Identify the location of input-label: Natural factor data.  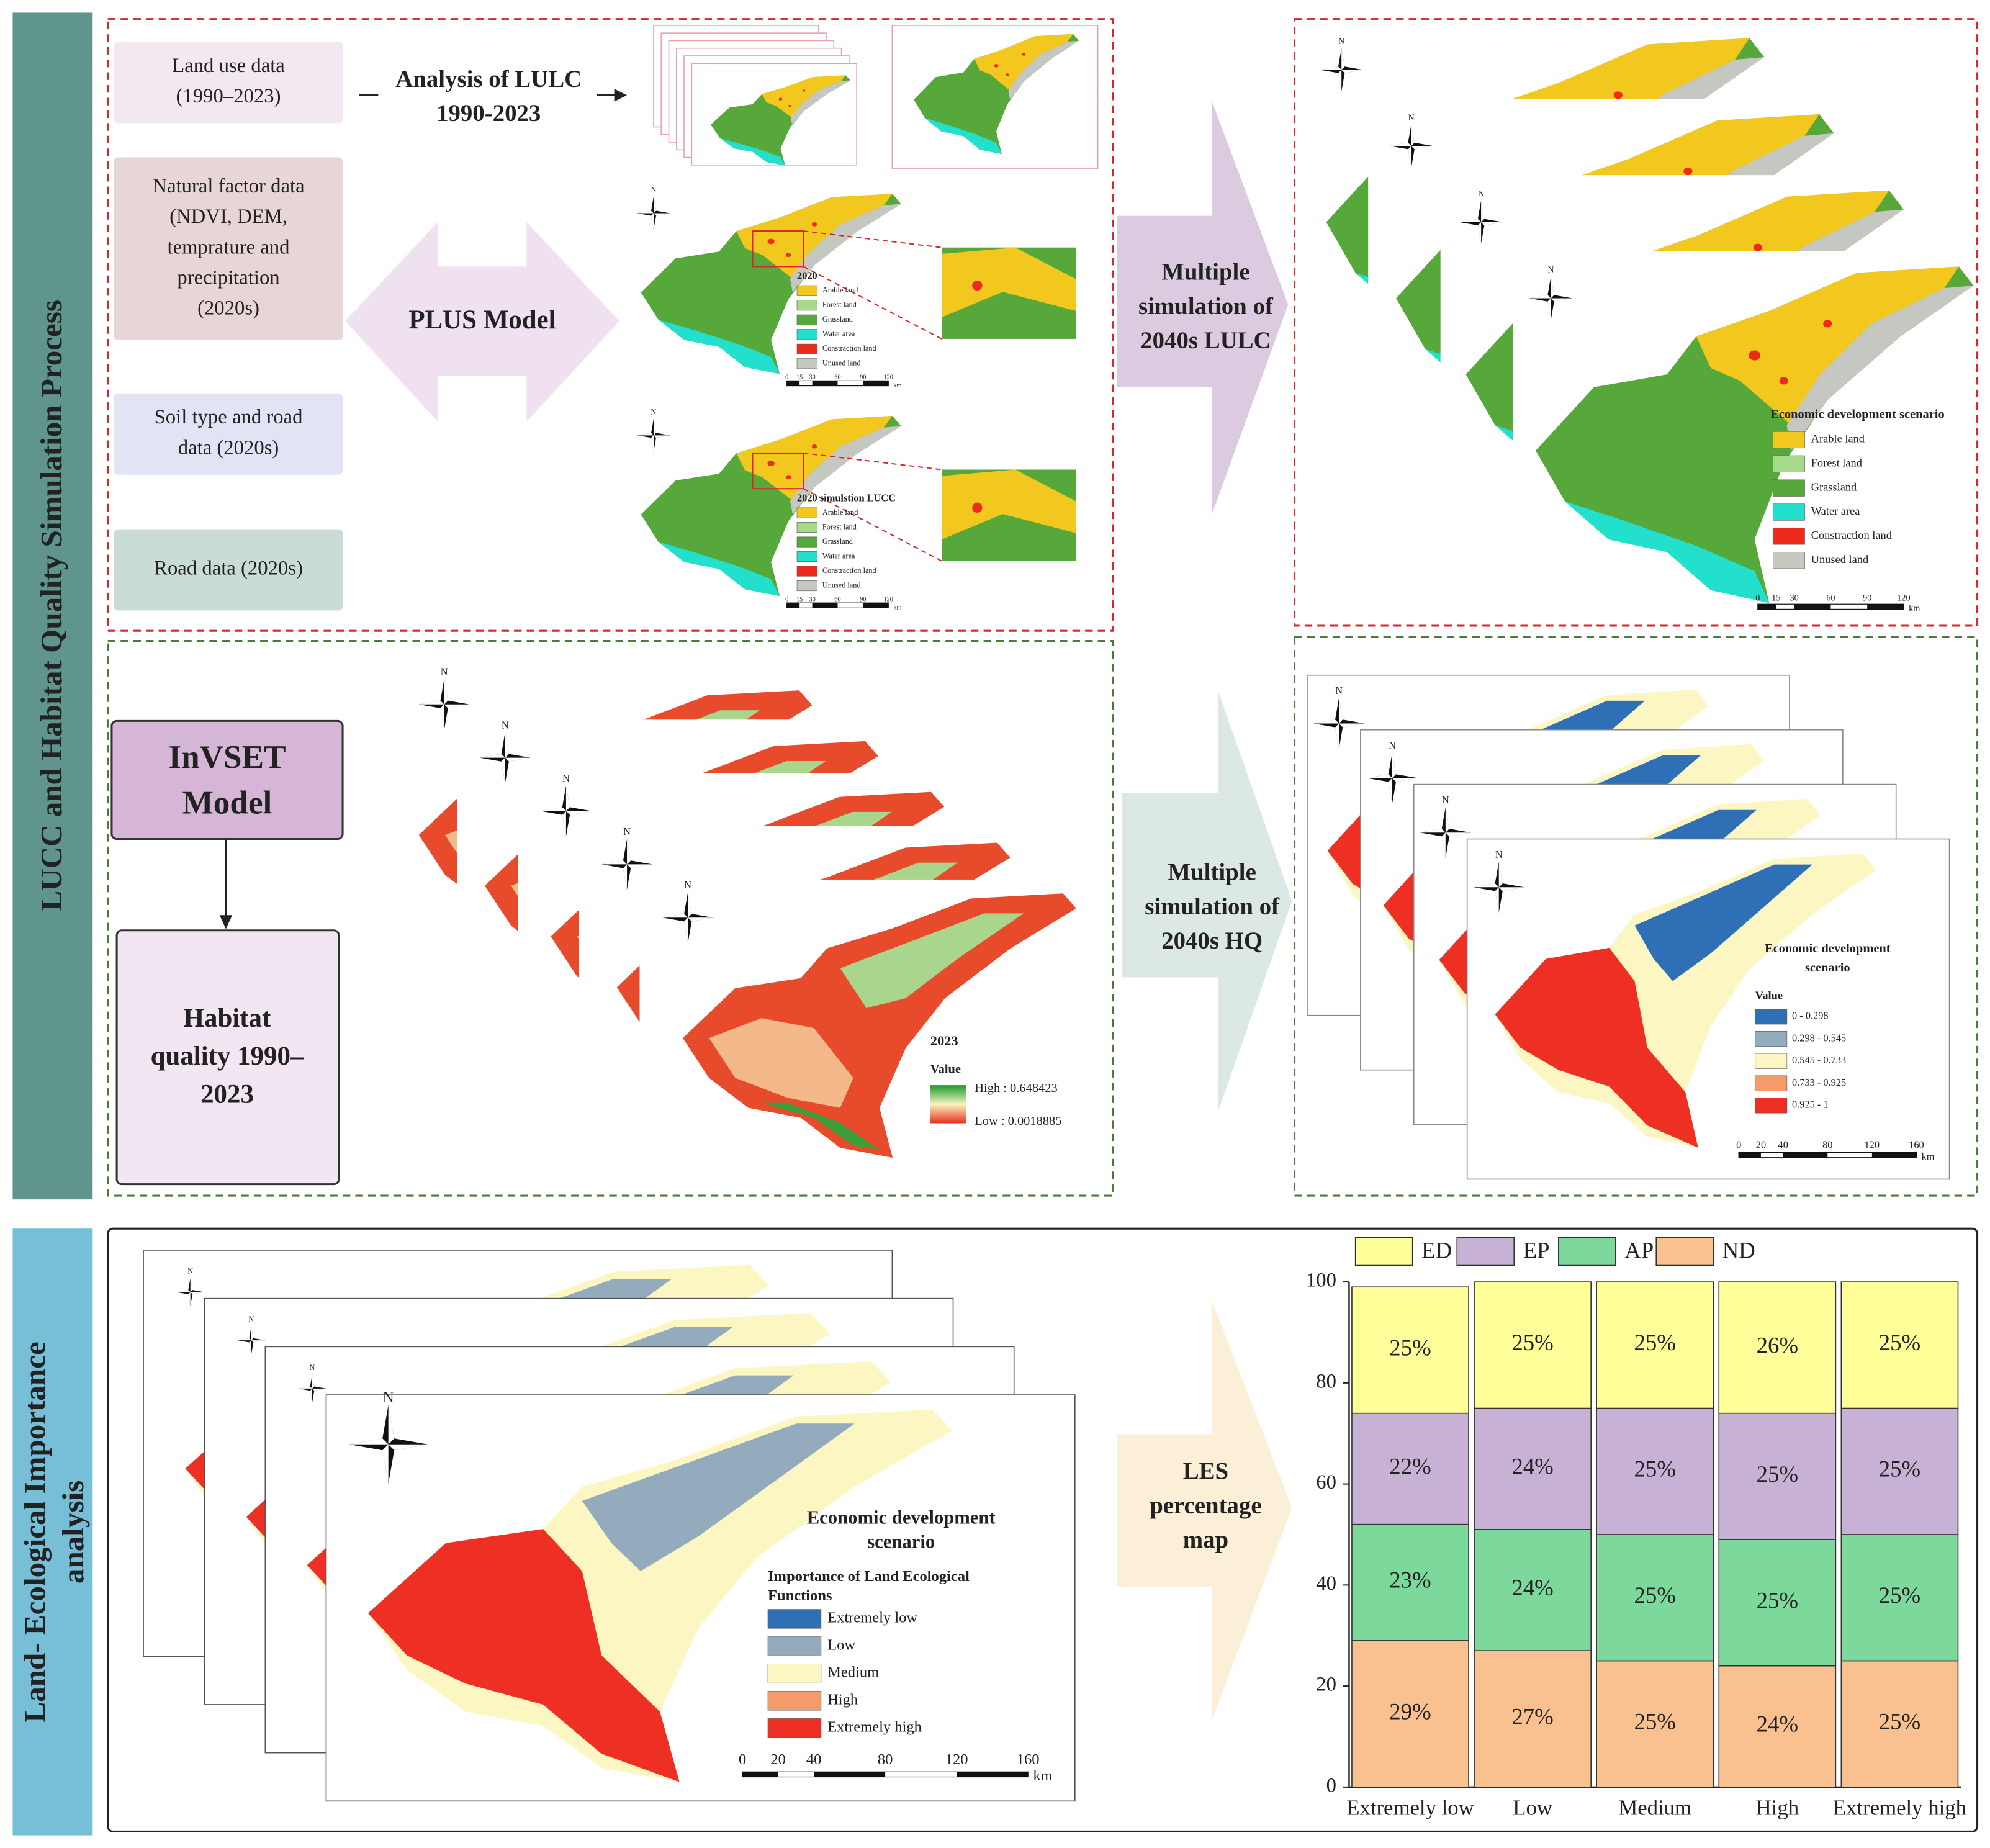
(228, 186).